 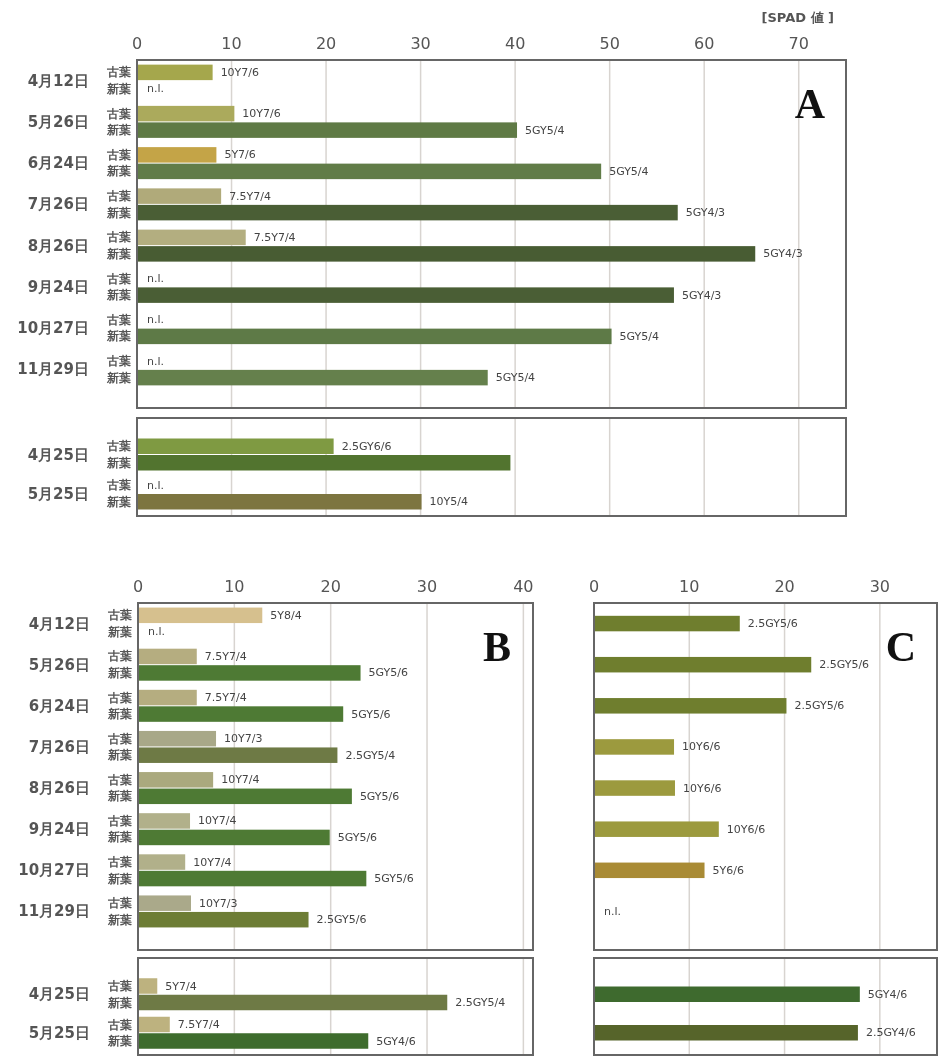 I want to click on annotation: 2.5GY6/6, so click(x=366, y=446).